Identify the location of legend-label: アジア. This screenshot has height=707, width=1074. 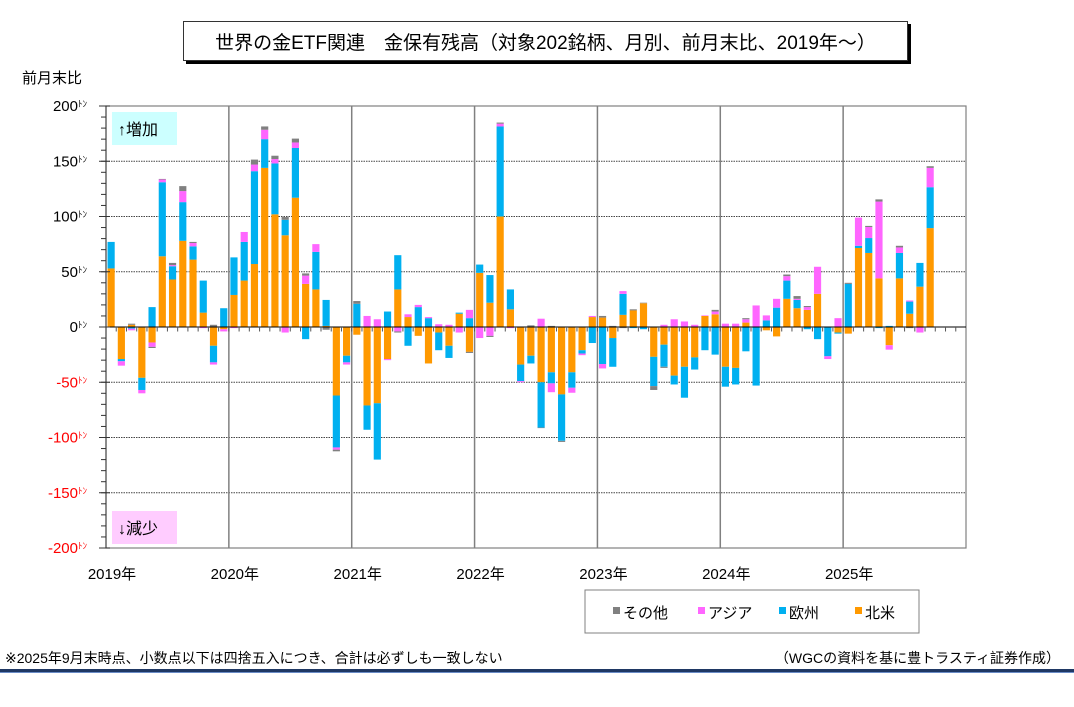
(730, 613).